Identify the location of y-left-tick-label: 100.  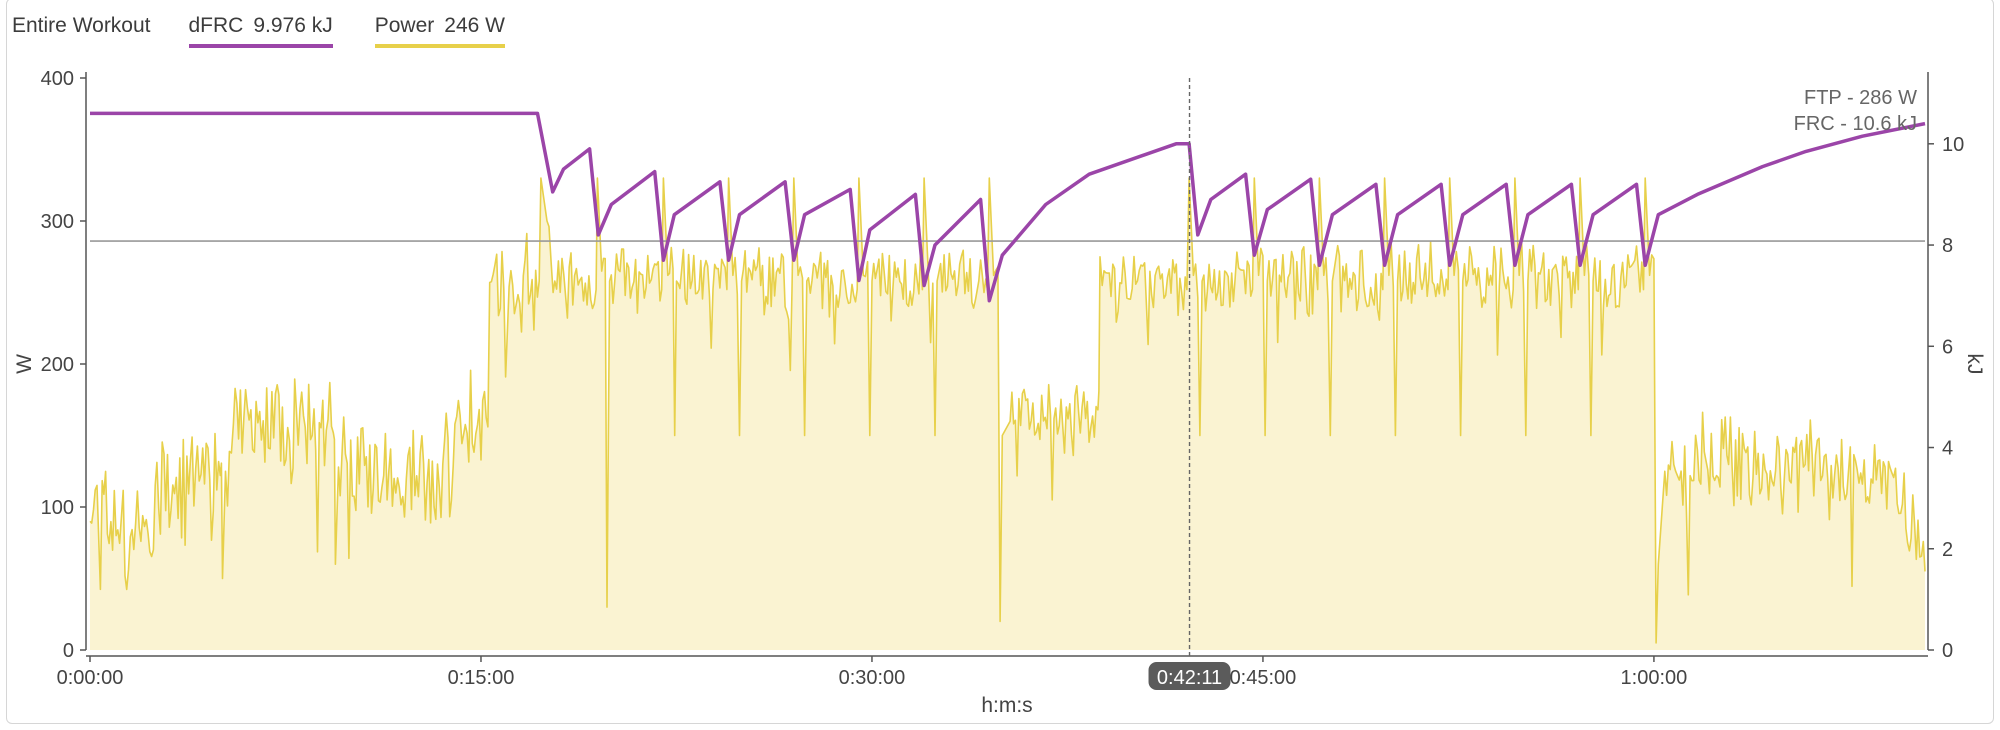
(57, 508).